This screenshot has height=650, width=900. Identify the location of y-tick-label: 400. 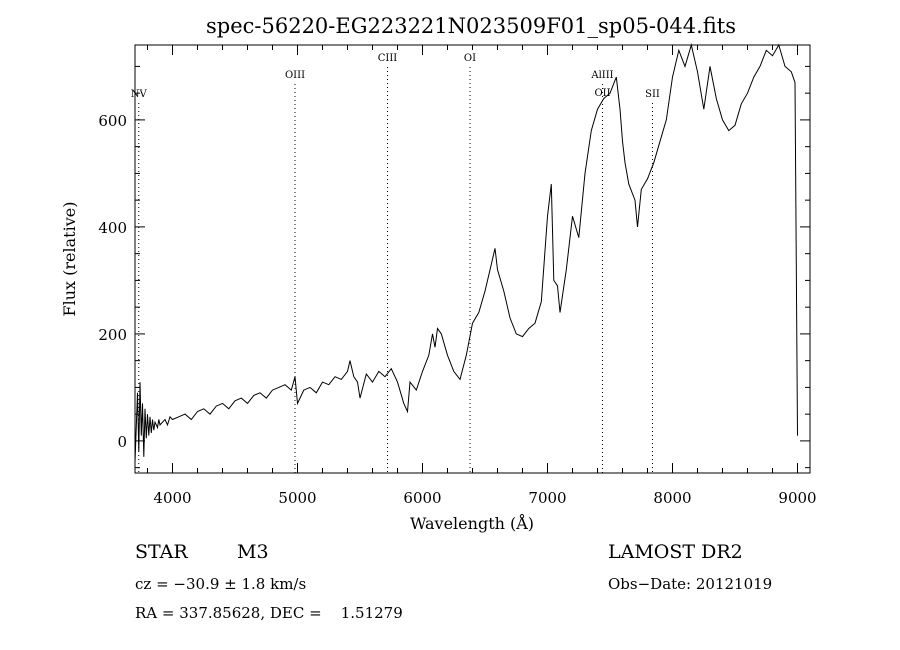
(112, 228).